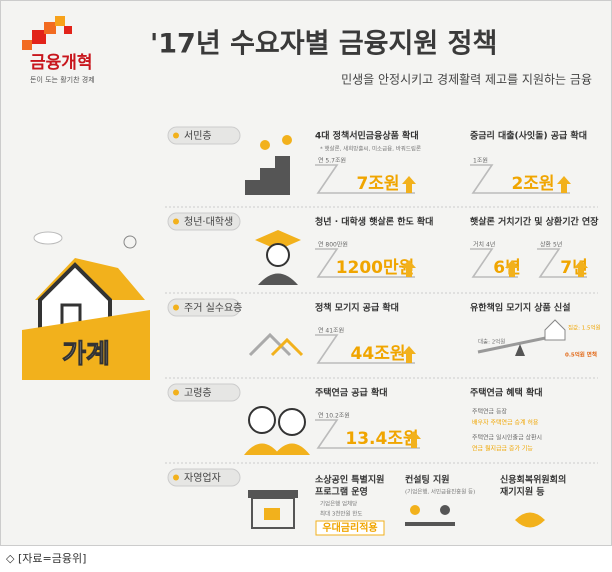  I want to click on item-title: 소상공인 특별지원, so click(349, 480).